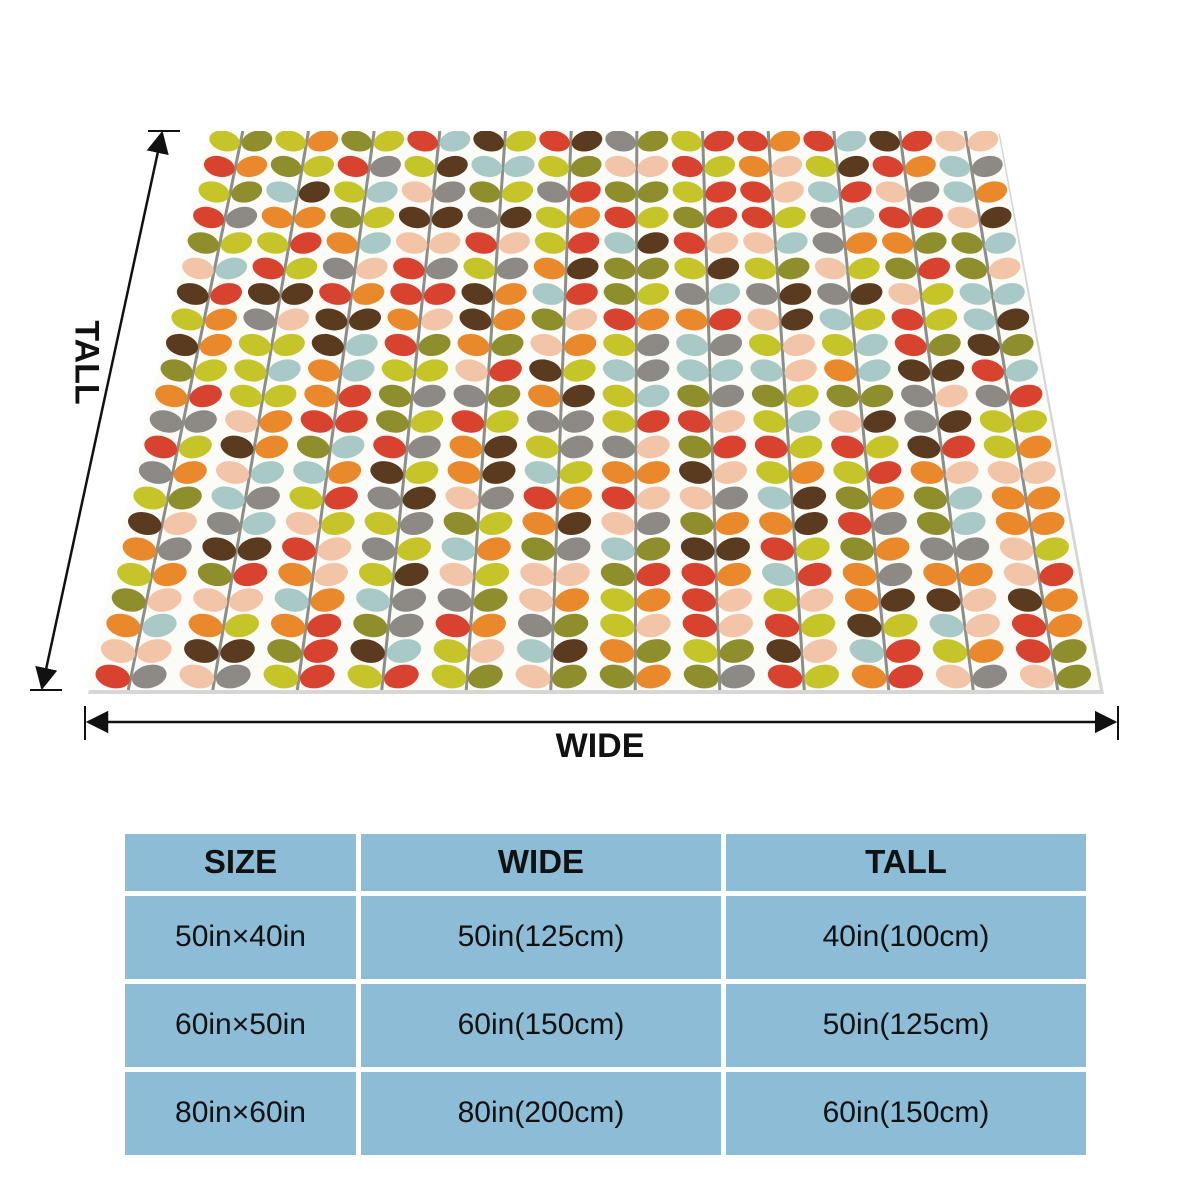  I want to click on tall-label: TALL, so click(86, 362).